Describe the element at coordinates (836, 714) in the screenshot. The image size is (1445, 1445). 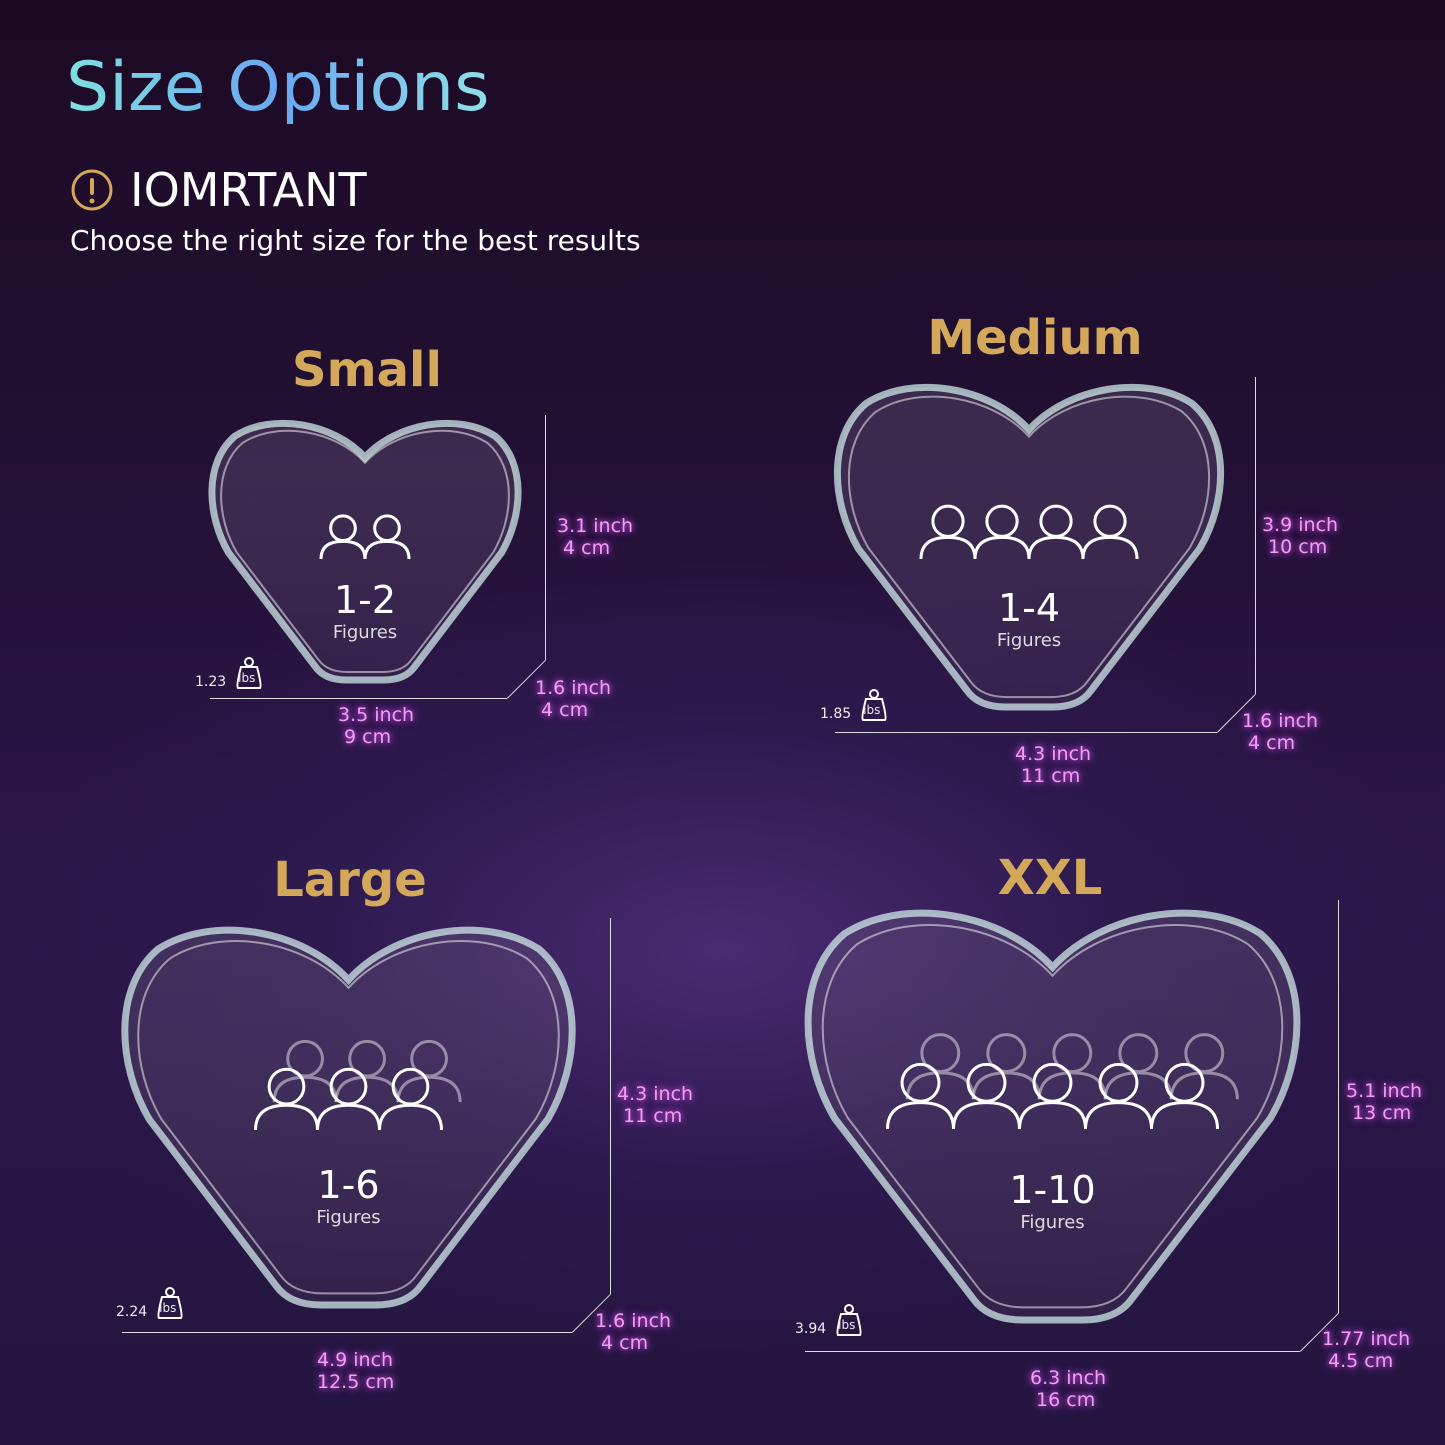
I see `weight-value: 1.85` at that location.